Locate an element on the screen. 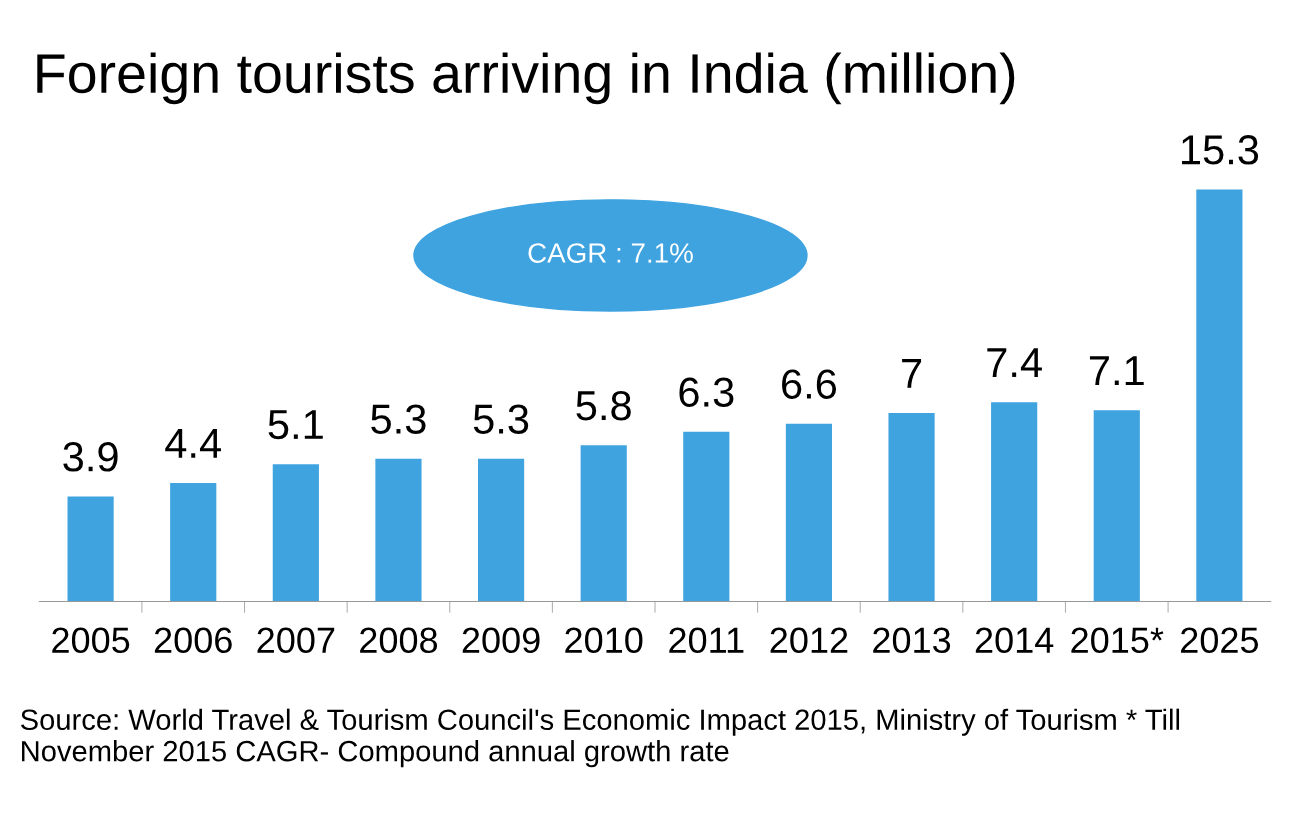  x-tick-label: 2009 is located at coordinates (501, 640).